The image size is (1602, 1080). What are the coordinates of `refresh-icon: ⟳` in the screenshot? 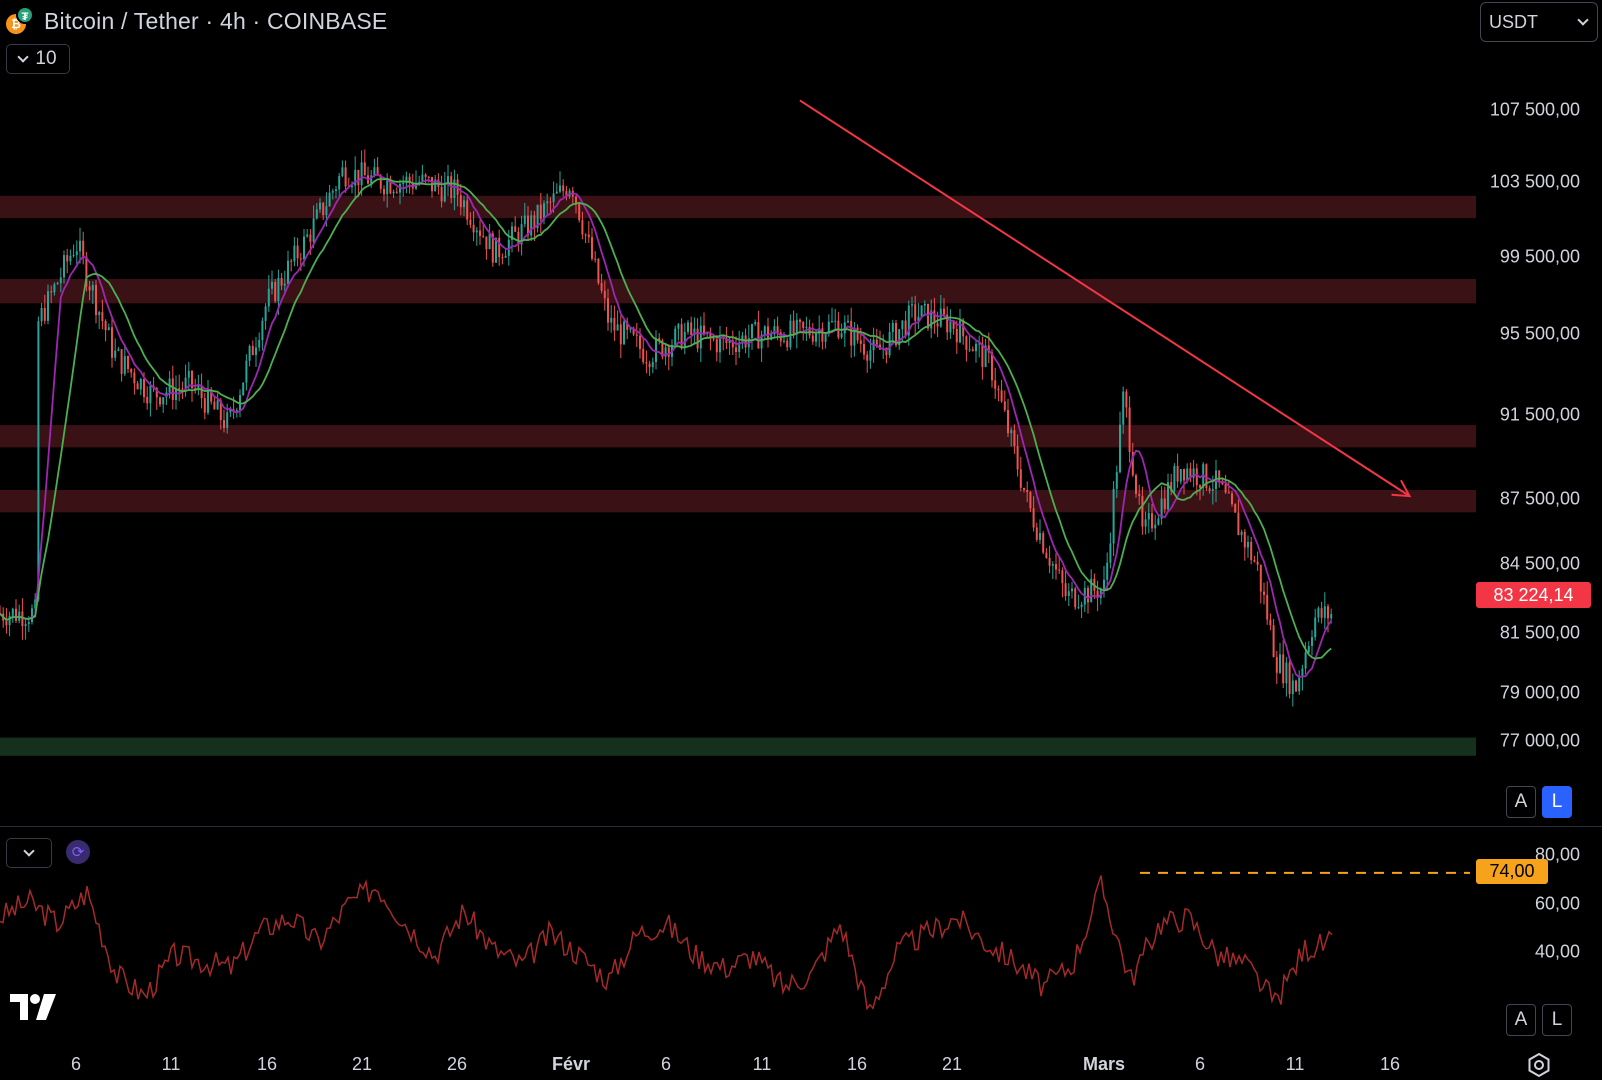 It's located at (78, 852).